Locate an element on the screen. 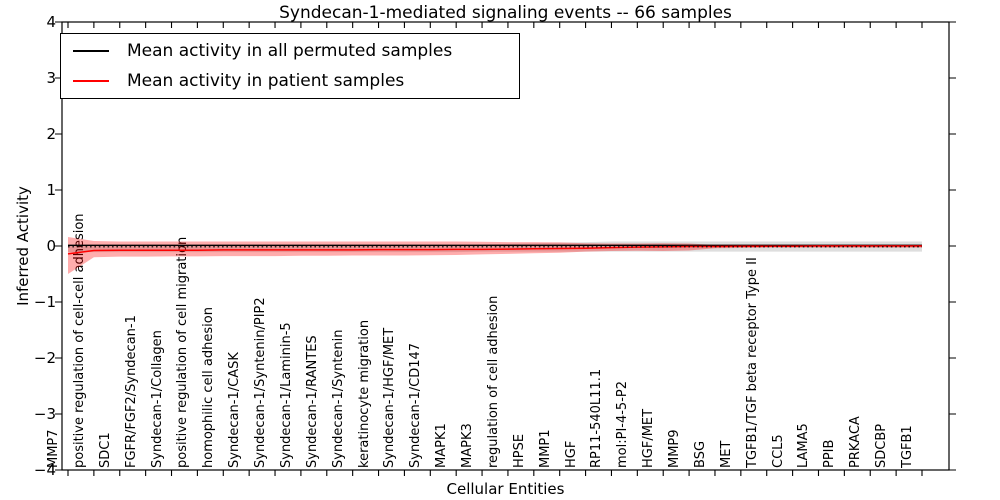  x-tick-label: MAPK1 is located at coordinates (442, 445).